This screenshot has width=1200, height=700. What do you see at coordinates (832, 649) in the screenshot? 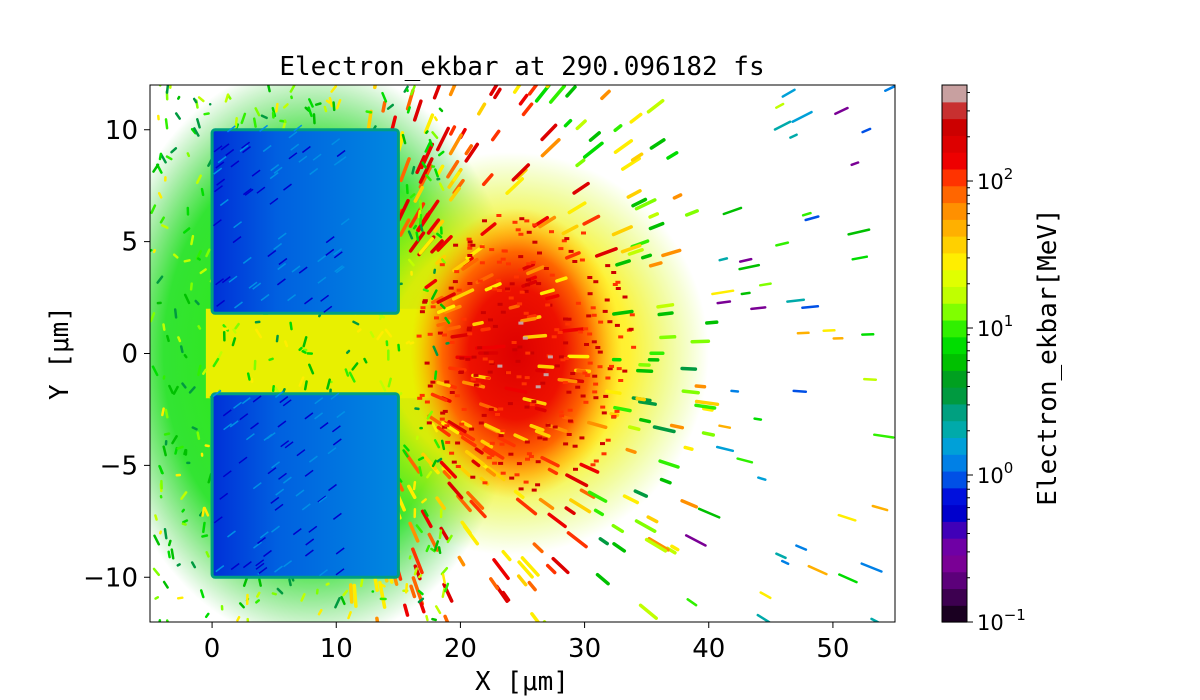
I see `x-tick-label: 50` at bounding box center [832, 649].